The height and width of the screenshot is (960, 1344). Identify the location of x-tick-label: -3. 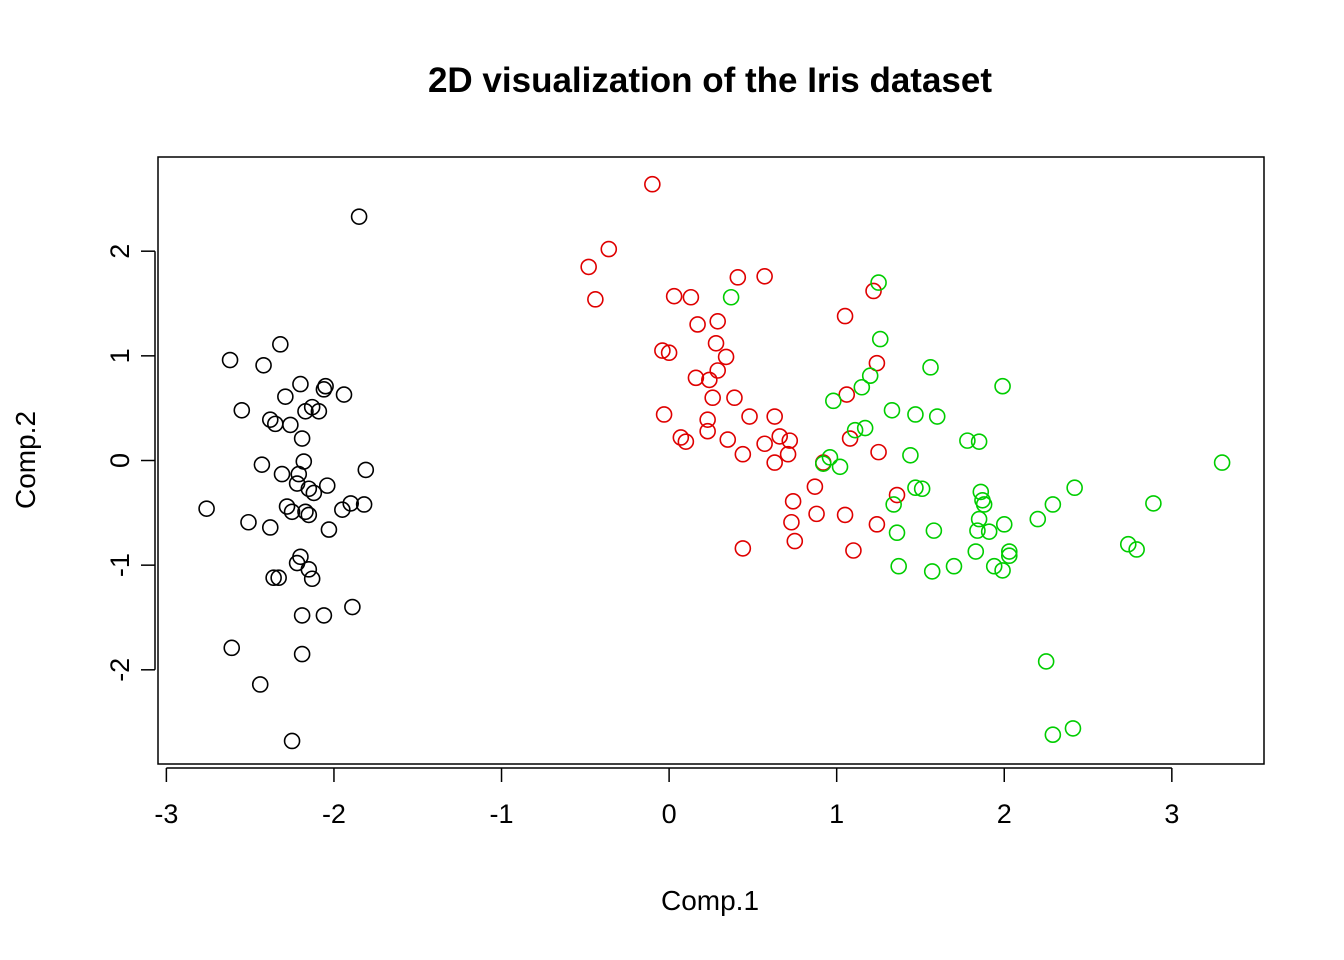
(166, 814).